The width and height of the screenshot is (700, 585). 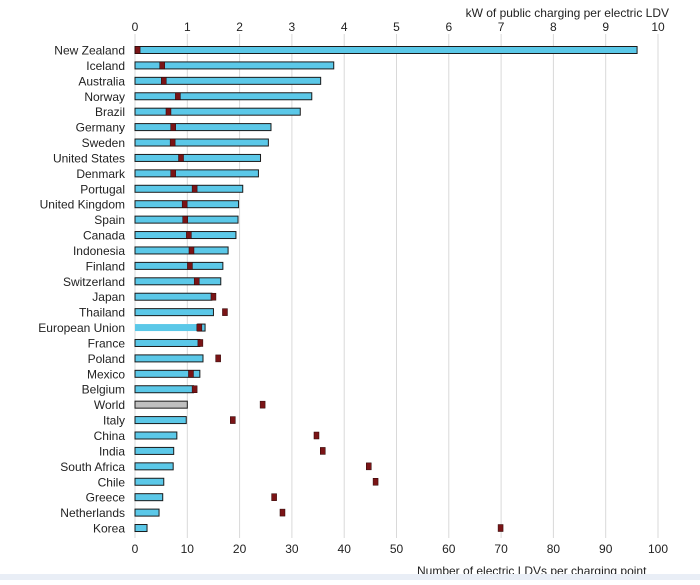 I want to click on category-label: Germany, so click(x=100, y=128).